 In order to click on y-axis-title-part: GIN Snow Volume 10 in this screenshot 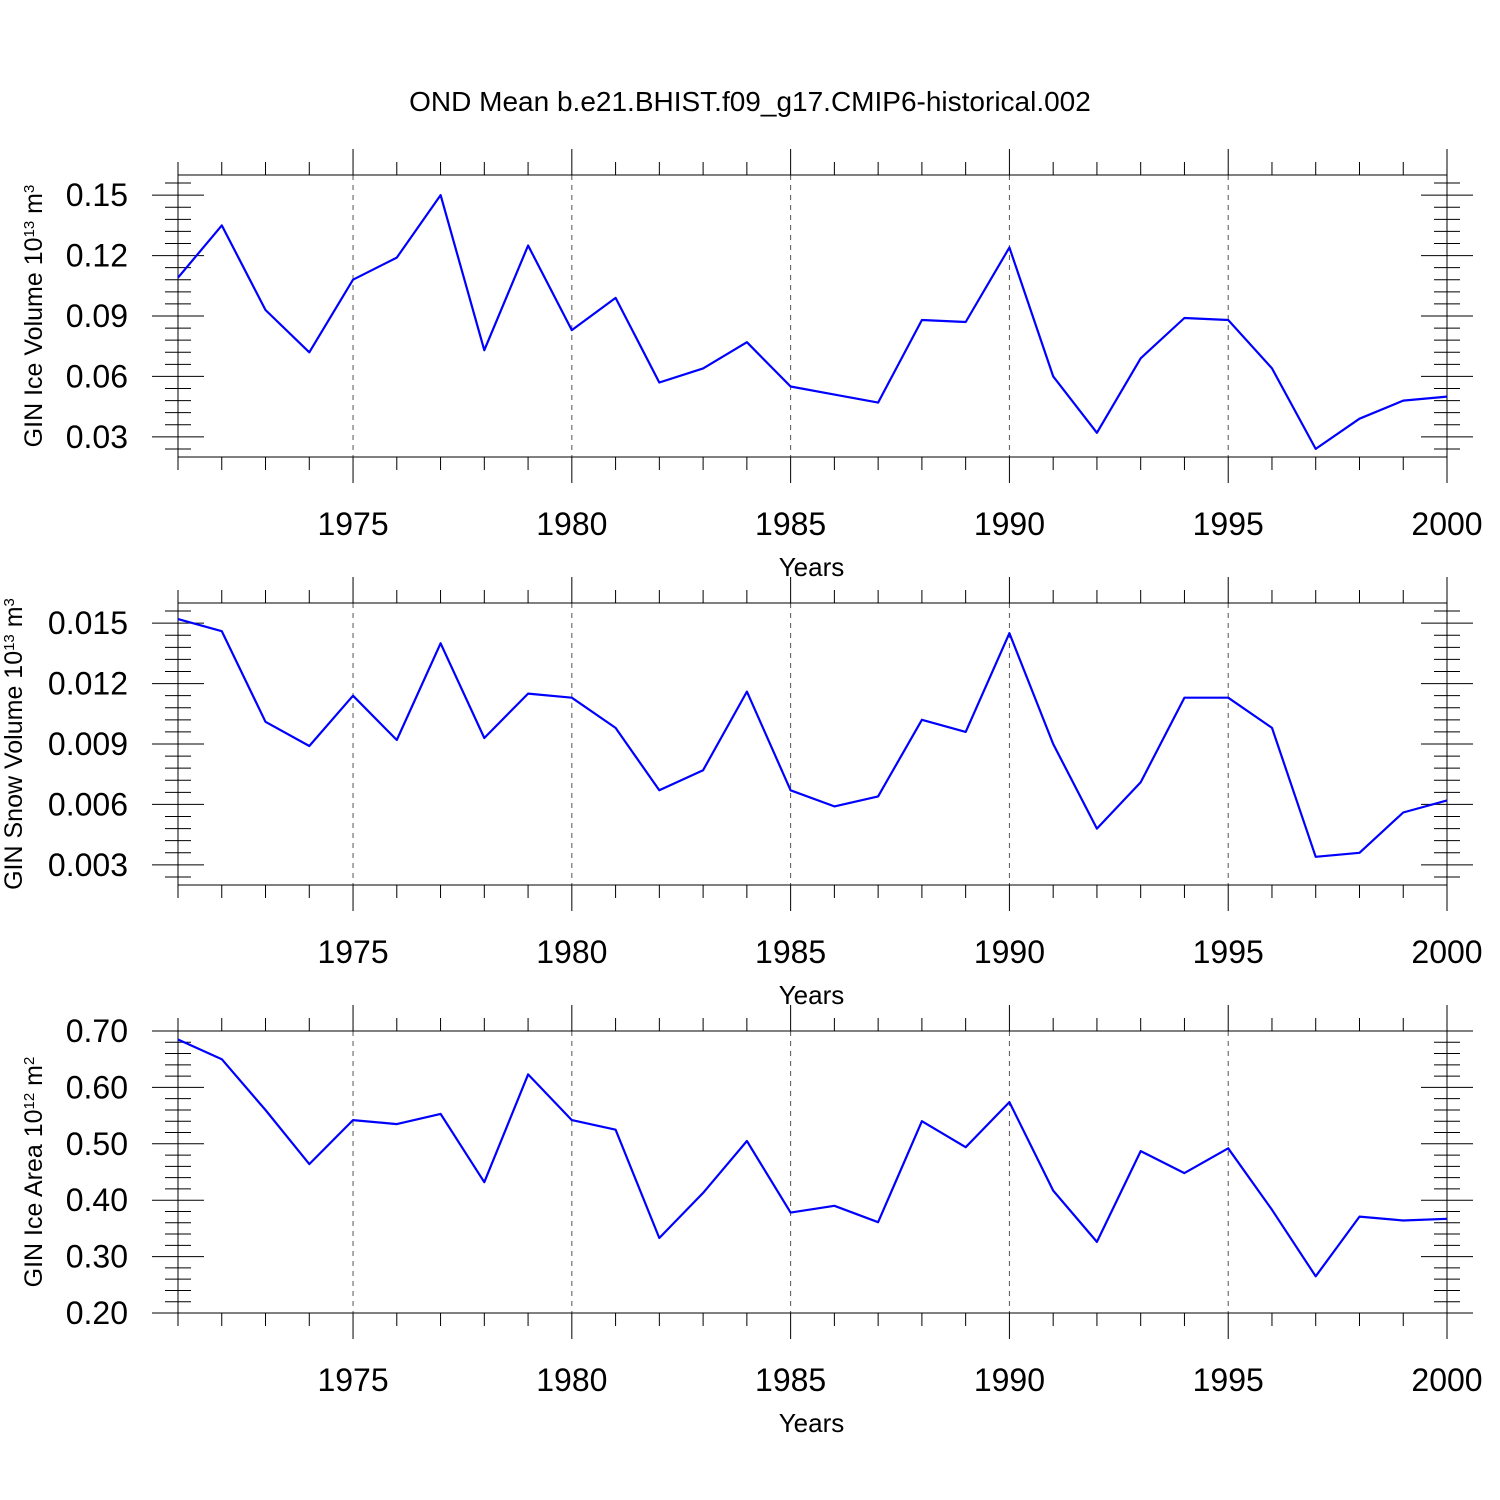, I will do `click(14, 770)`.